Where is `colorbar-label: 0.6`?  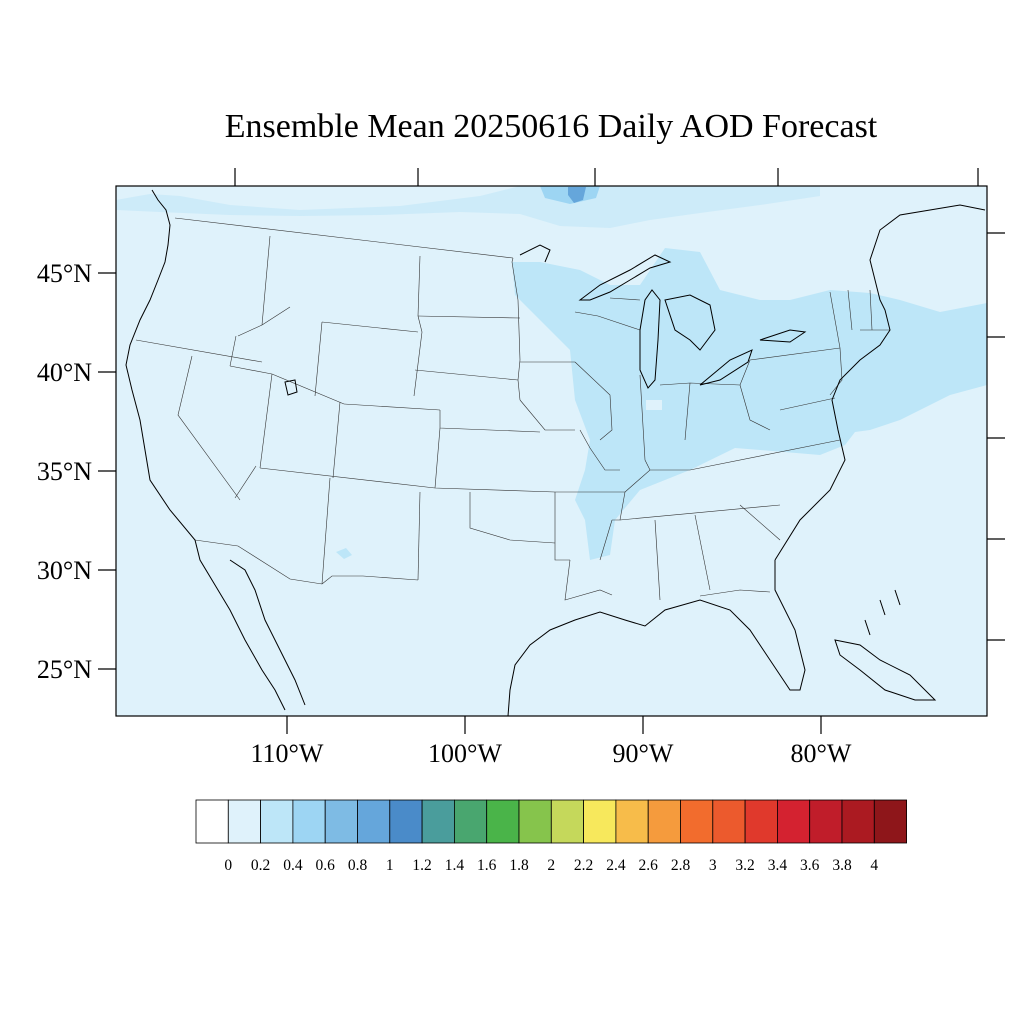 colorbar-label: 0.6 is located at coordinates (326, 865).